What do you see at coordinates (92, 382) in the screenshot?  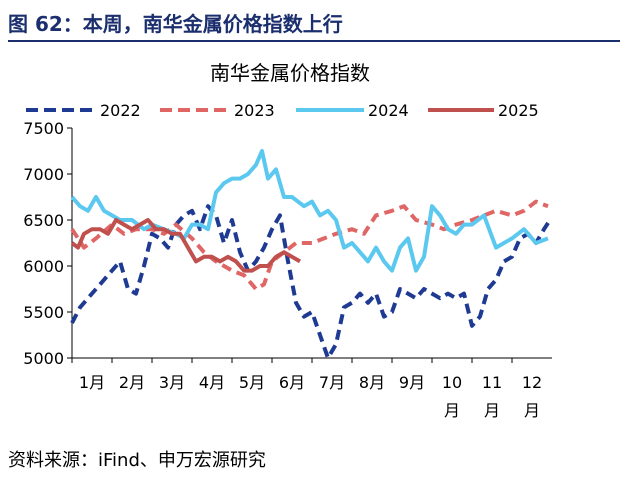 I see `x-tick-label: 1月` at bounding box center [92, 382].